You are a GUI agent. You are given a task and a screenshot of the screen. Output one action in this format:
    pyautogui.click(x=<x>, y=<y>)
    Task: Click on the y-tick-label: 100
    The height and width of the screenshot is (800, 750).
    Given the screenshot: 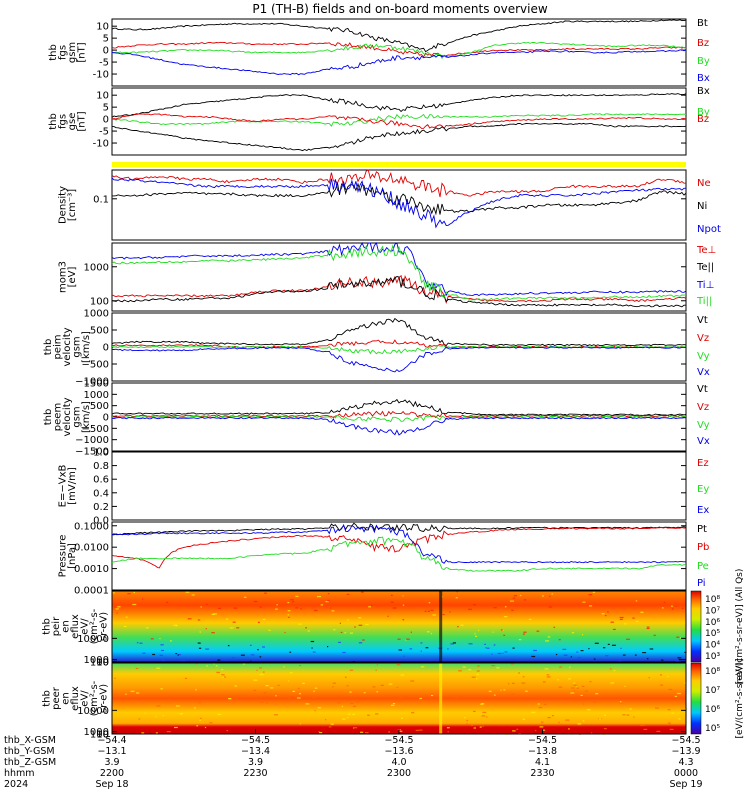 What is the action you would take?
    pyautogui.click(x=99, y=734)
    